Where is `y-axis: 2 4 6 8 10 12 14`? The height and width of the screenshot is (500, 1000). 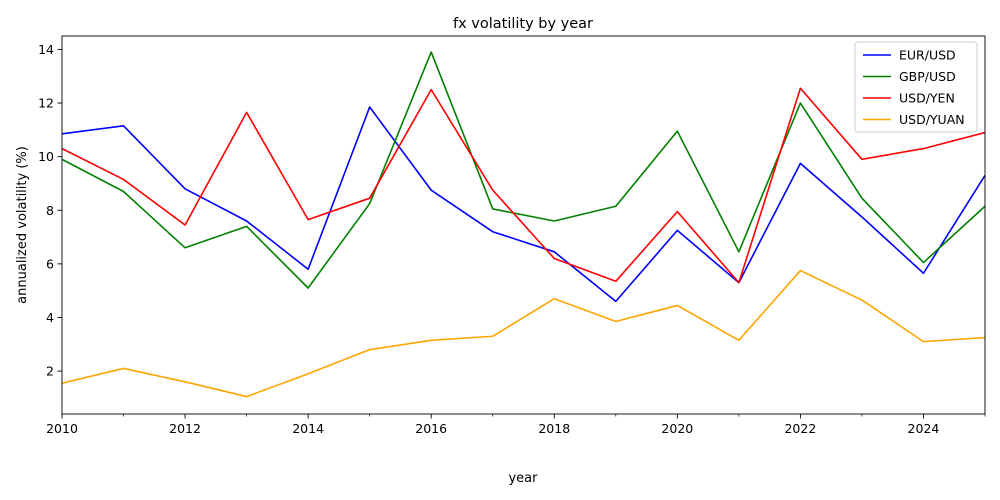 y-axis: 2 4 6 8 10 12 14 is located at coordinates (50, 210).